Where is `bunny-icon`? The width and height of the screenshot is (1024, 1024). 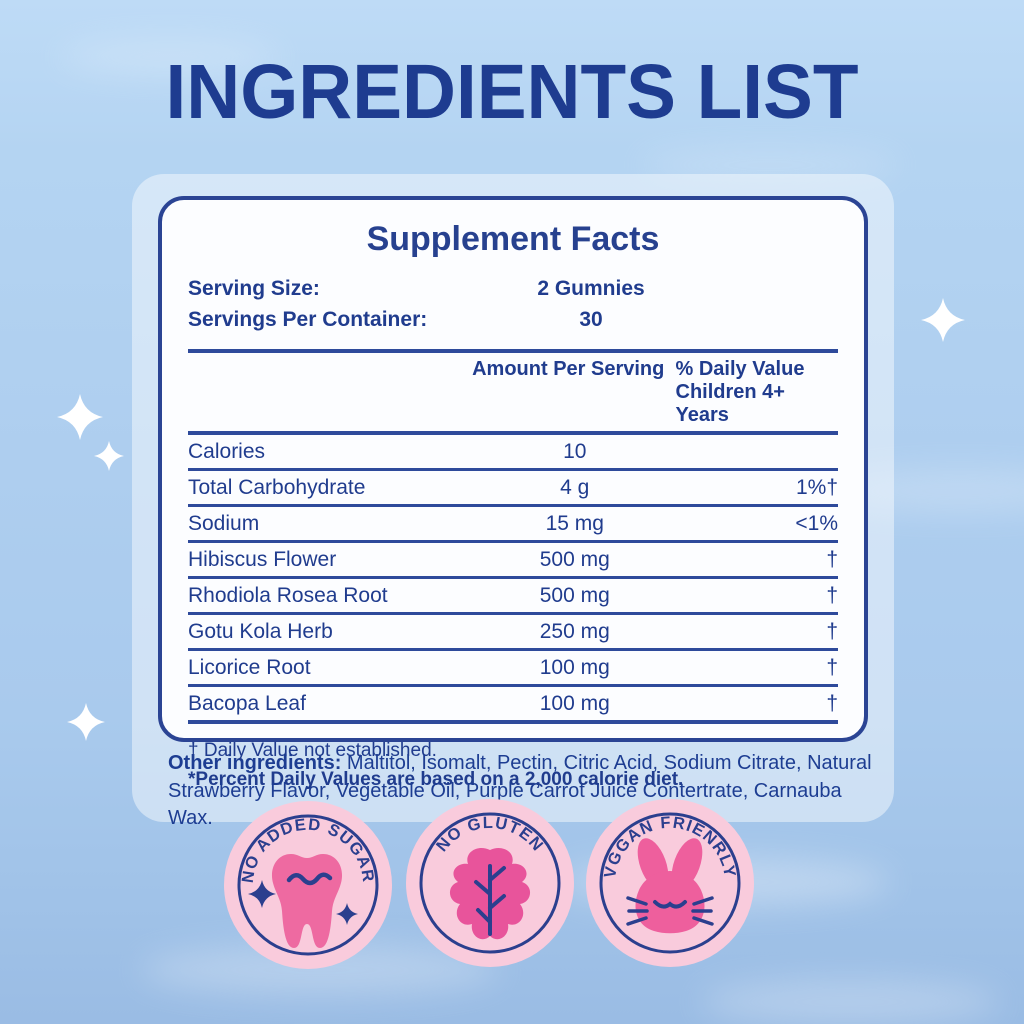 bunny-icon is located at coordinates (670, 886).